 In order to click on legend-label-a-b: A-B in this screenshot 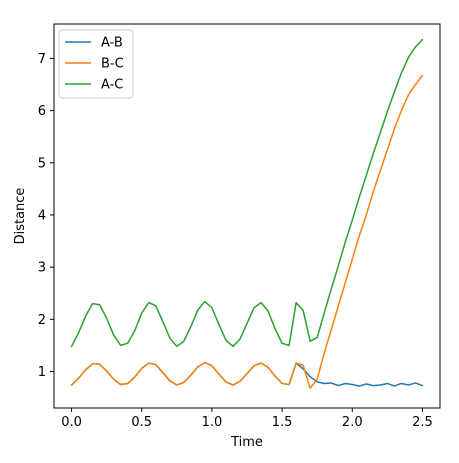, I will do `click(112, 43)`.